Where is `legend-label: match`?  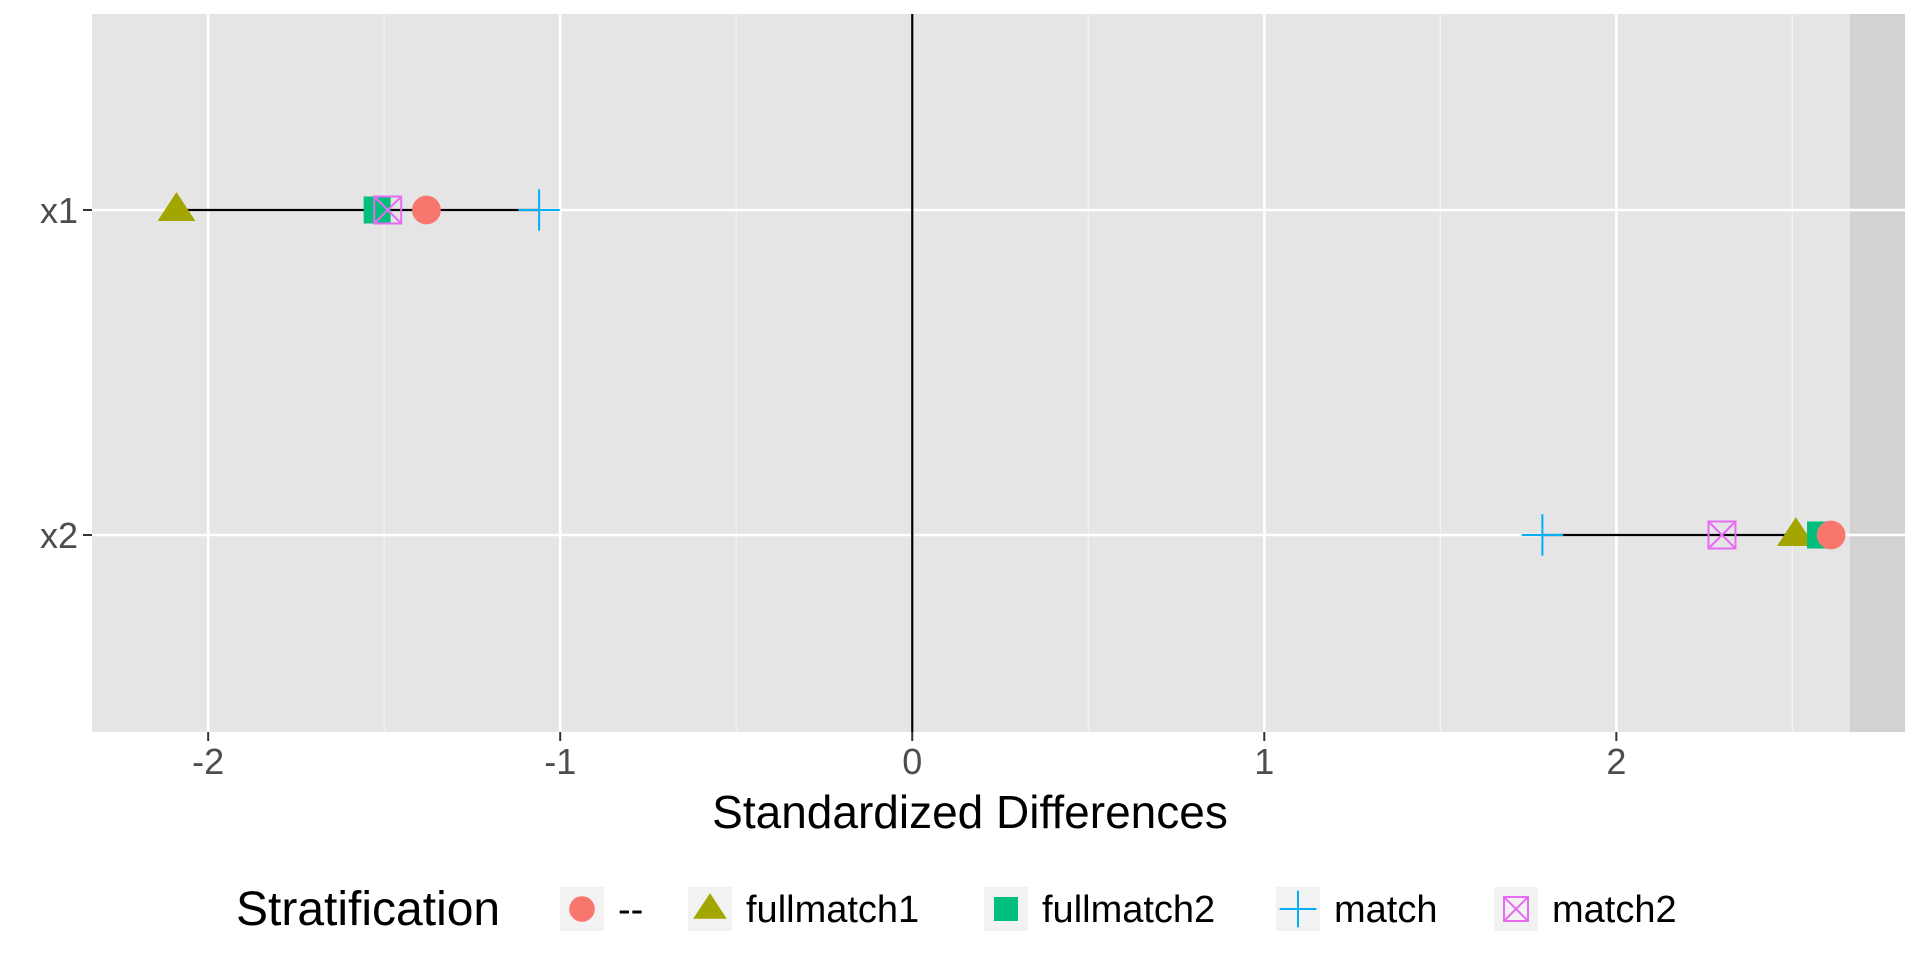
legend-label: match is located at coordinates (1385, 910).